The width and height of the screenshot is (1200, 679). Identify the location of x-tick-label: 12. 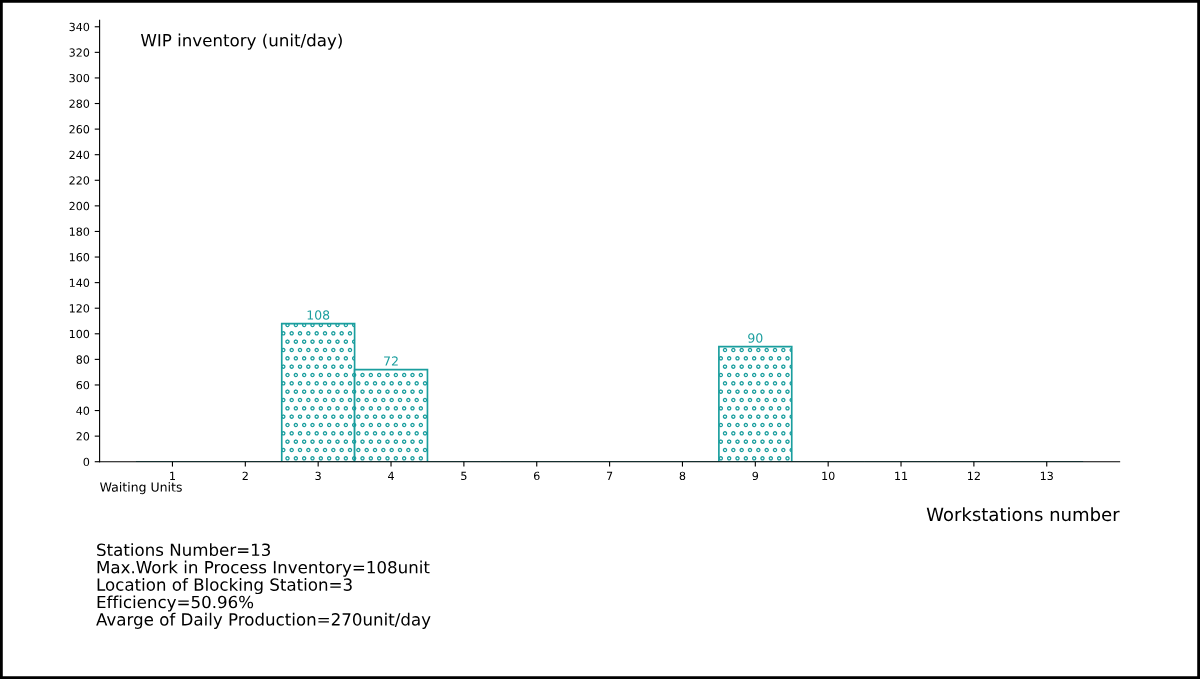
(974, 475).